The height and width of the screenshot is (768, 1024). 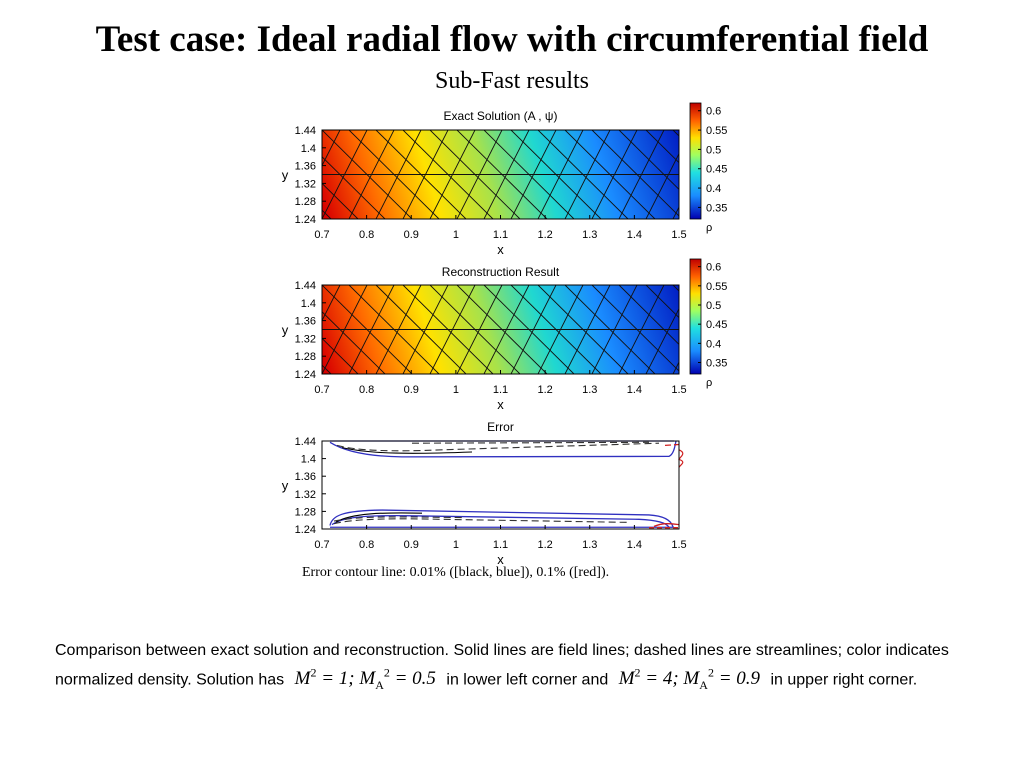 I want to click on chart-title: Reconstruction Result, so click(x=501, y=272).